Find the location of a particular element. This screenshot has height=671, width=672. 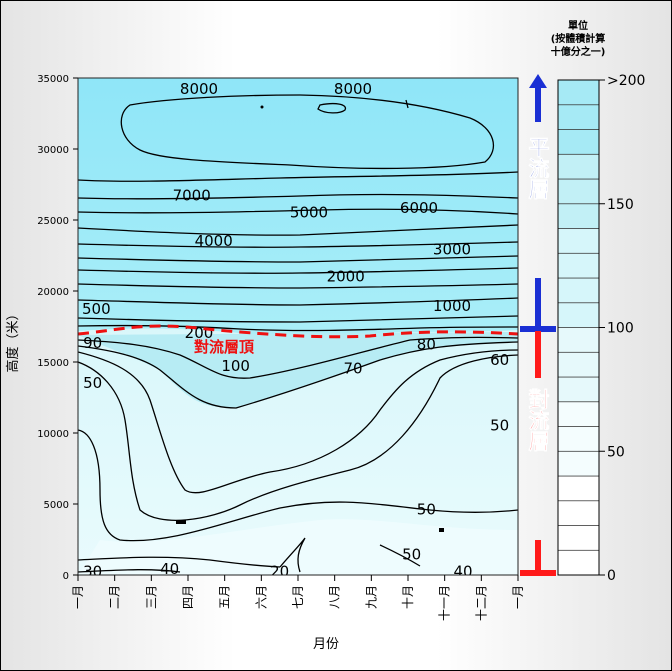

colorbar-title-line-2: (按體積計算 is located at coordinates (578, 38).